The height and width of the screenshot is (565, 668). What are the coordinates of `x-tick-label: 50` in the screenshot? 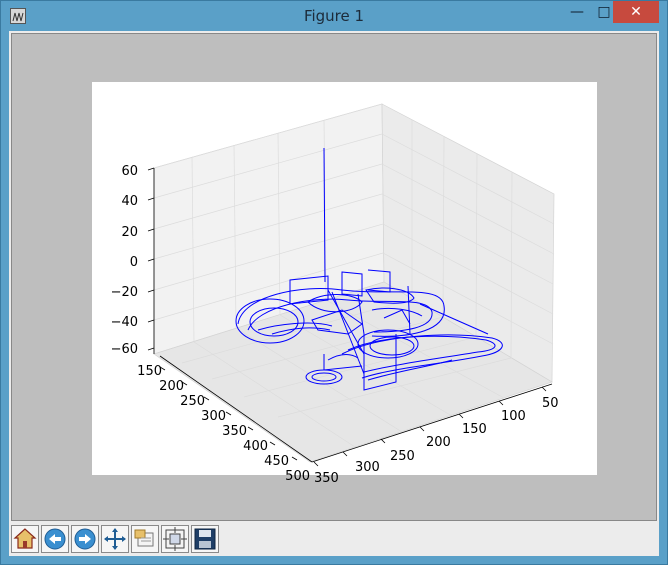 It's located at (550, 403).